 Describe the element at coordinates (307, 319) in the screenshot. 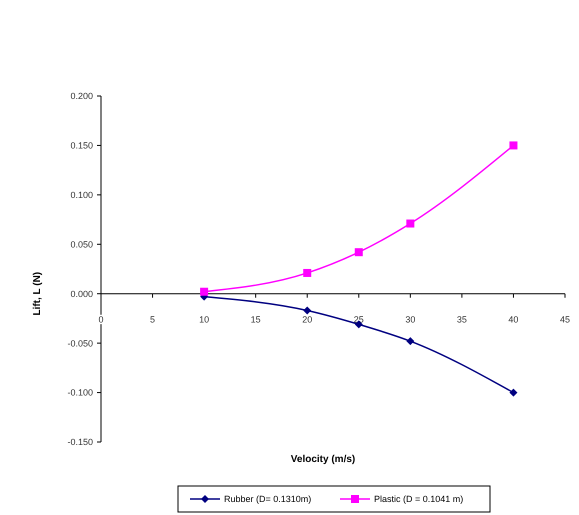

I see `x-tick-label: 20` at that location.